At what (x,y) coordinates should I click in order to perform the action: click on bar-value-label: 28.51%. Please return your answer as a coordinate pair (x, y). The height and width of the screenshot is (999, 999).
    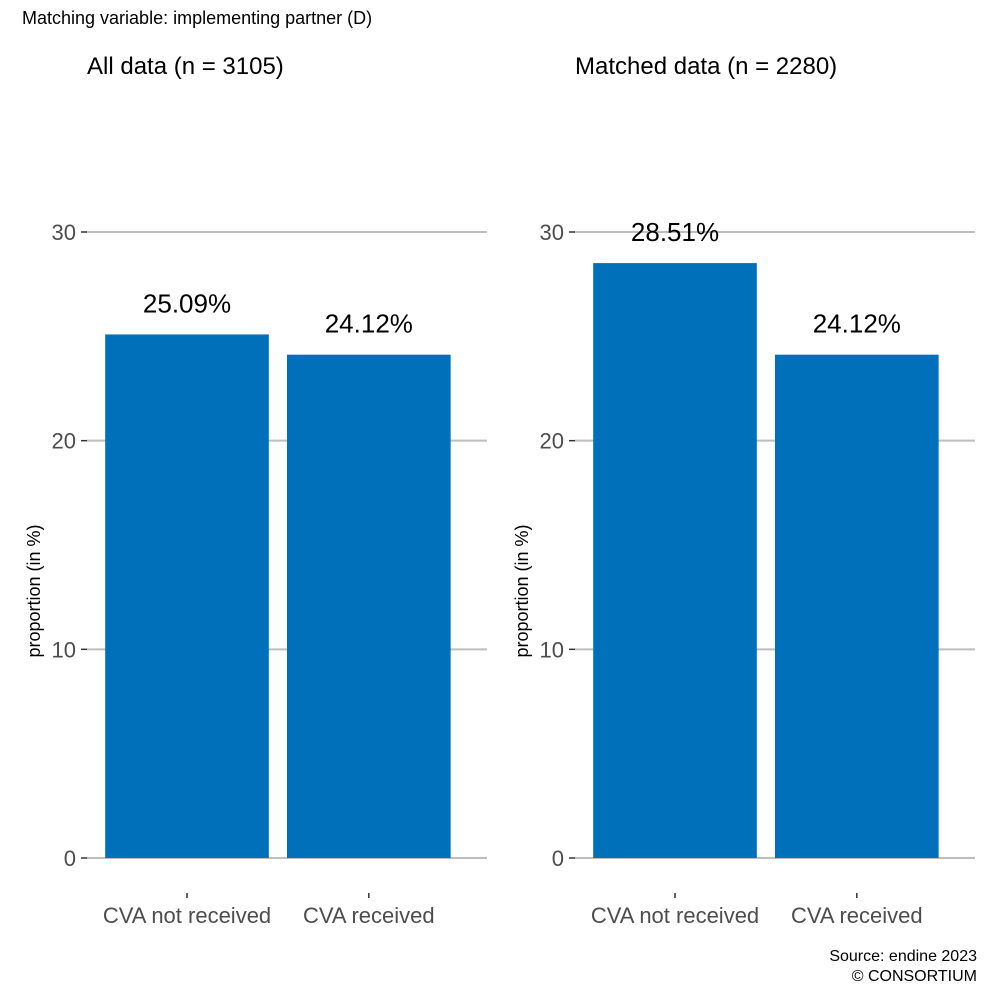
    Looking at the image, I should click on (675, 232).